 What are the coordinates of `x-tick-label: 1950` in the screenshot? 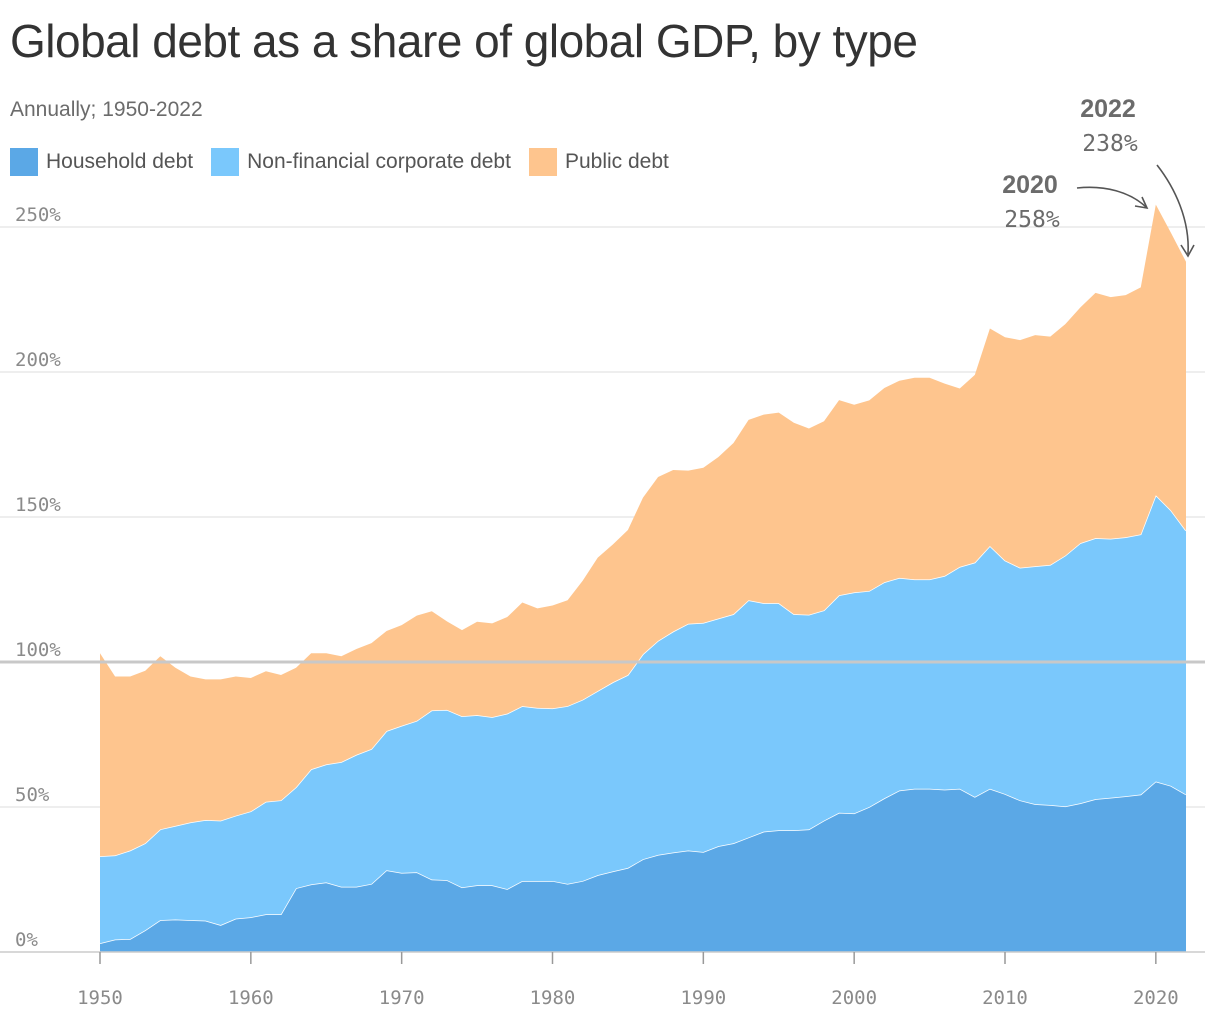 It's located at (100, 998).